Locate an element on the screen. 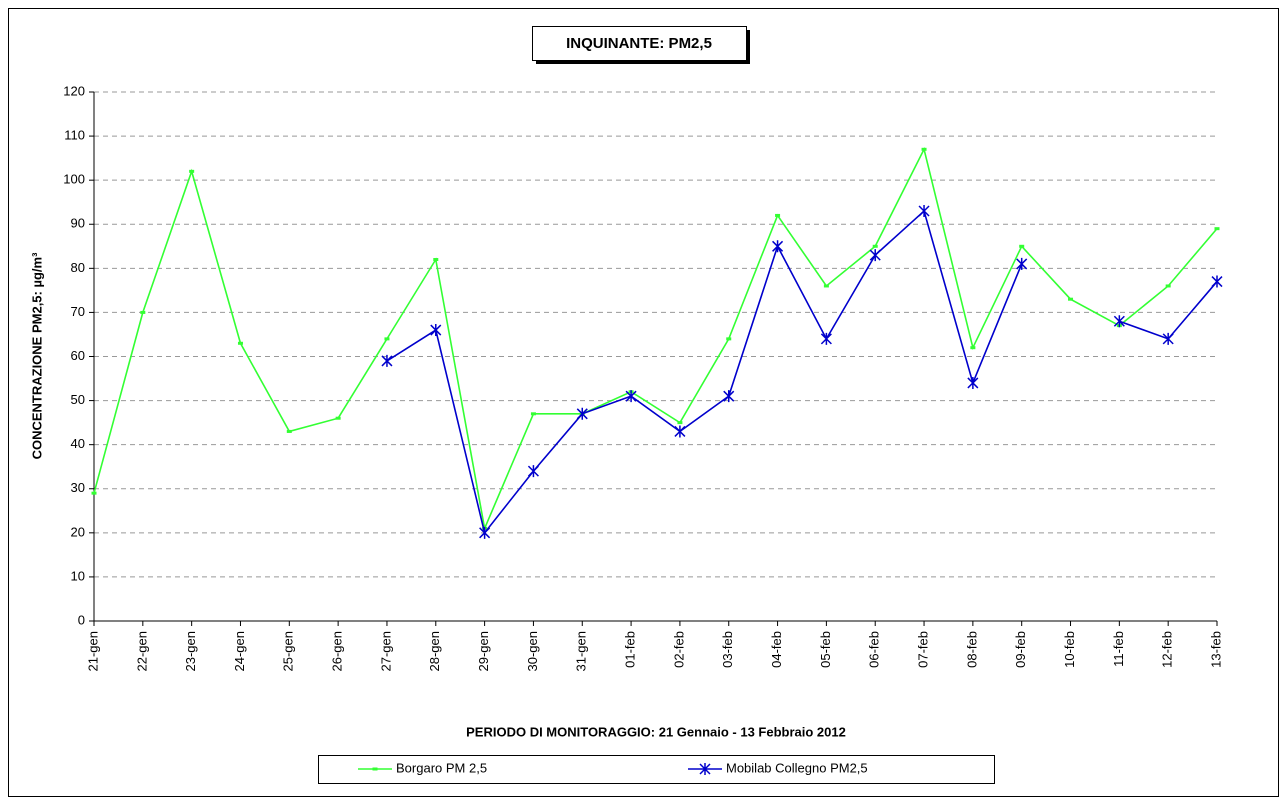  legend-label: Mobilab Collegno PM2,5 is located at coordinates (797, 767).